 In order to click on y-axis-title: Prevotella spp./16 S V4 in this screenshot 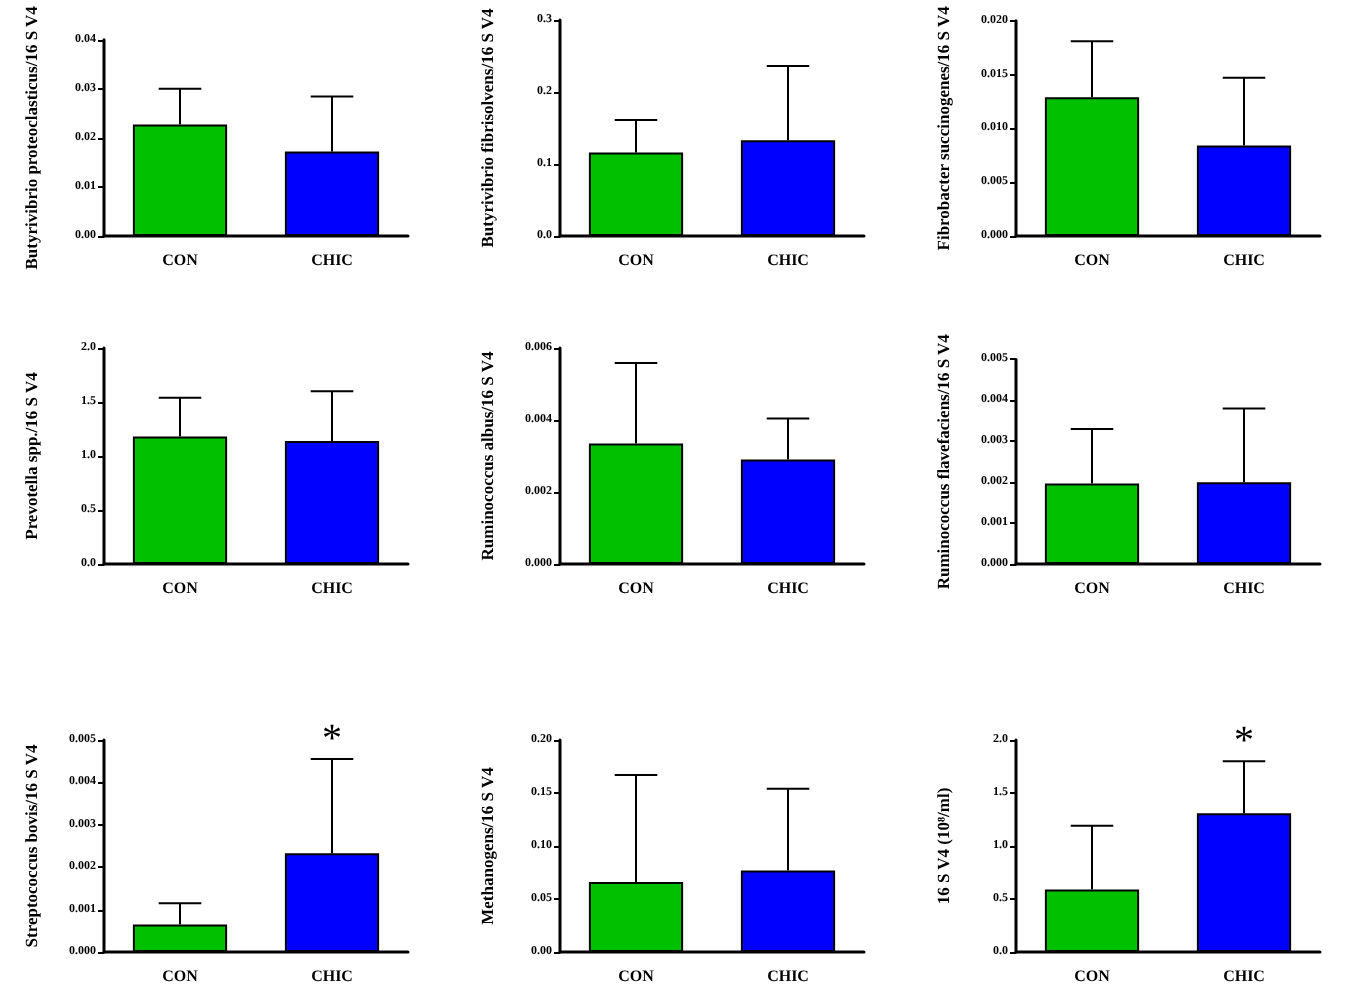, I will do `click(31, 455)`.